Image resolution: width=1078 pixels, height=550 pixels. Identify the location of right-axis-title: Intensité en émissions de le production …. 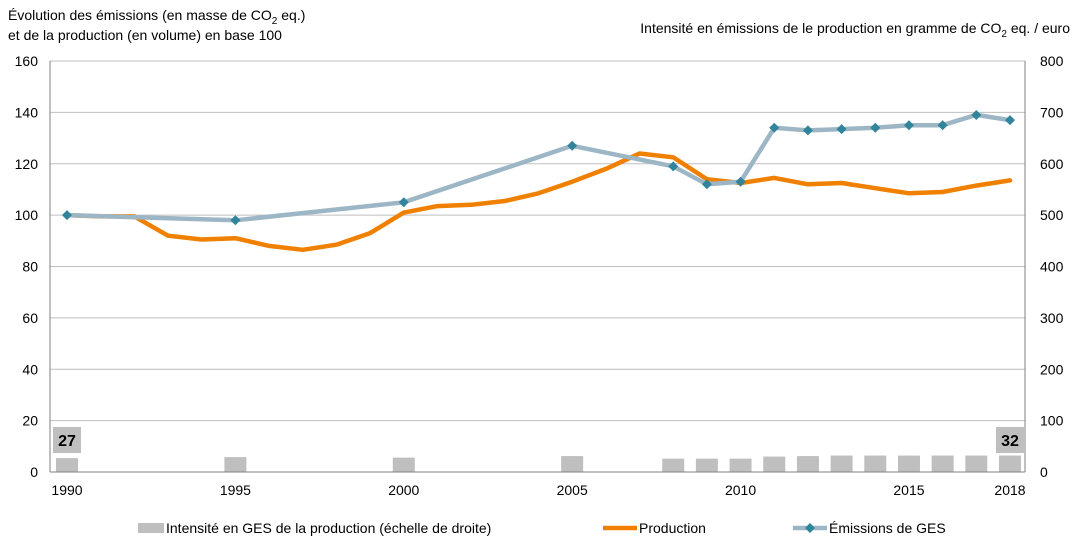
(855, 30).